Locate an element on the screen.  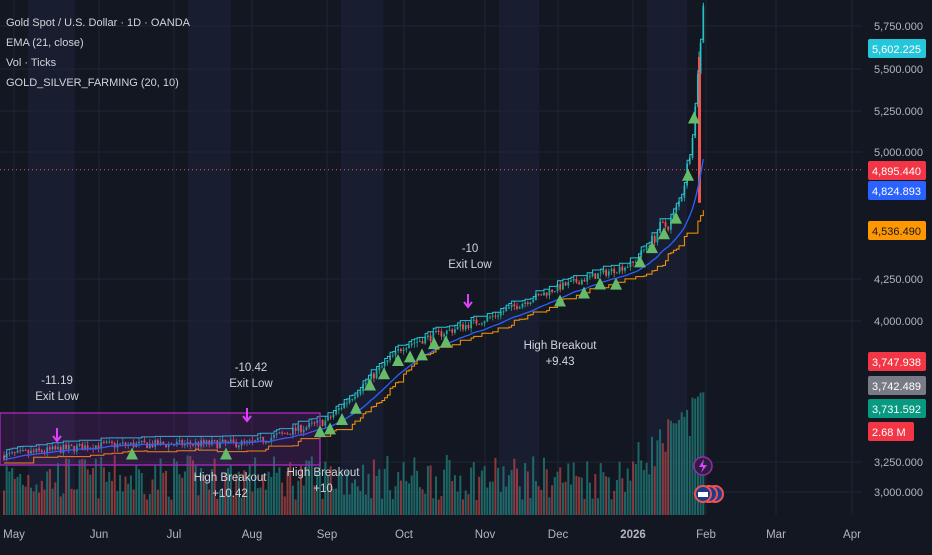
time-tick-label: Nov is located at coordinates (485, 535).